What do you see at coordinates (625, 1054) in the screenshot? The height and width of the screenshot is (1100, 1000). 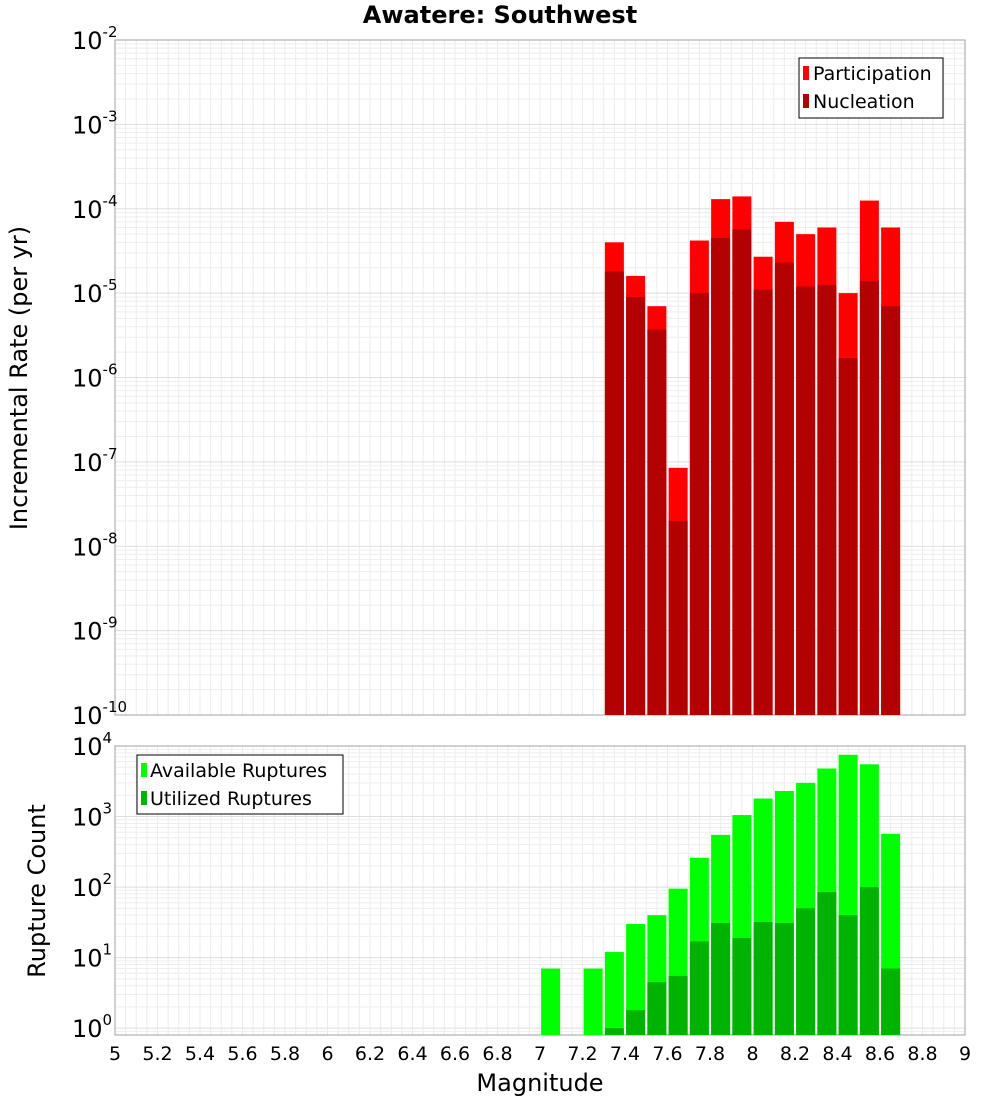 I see `x-tick-label: 7.4` at bounding box center [625, 1054].